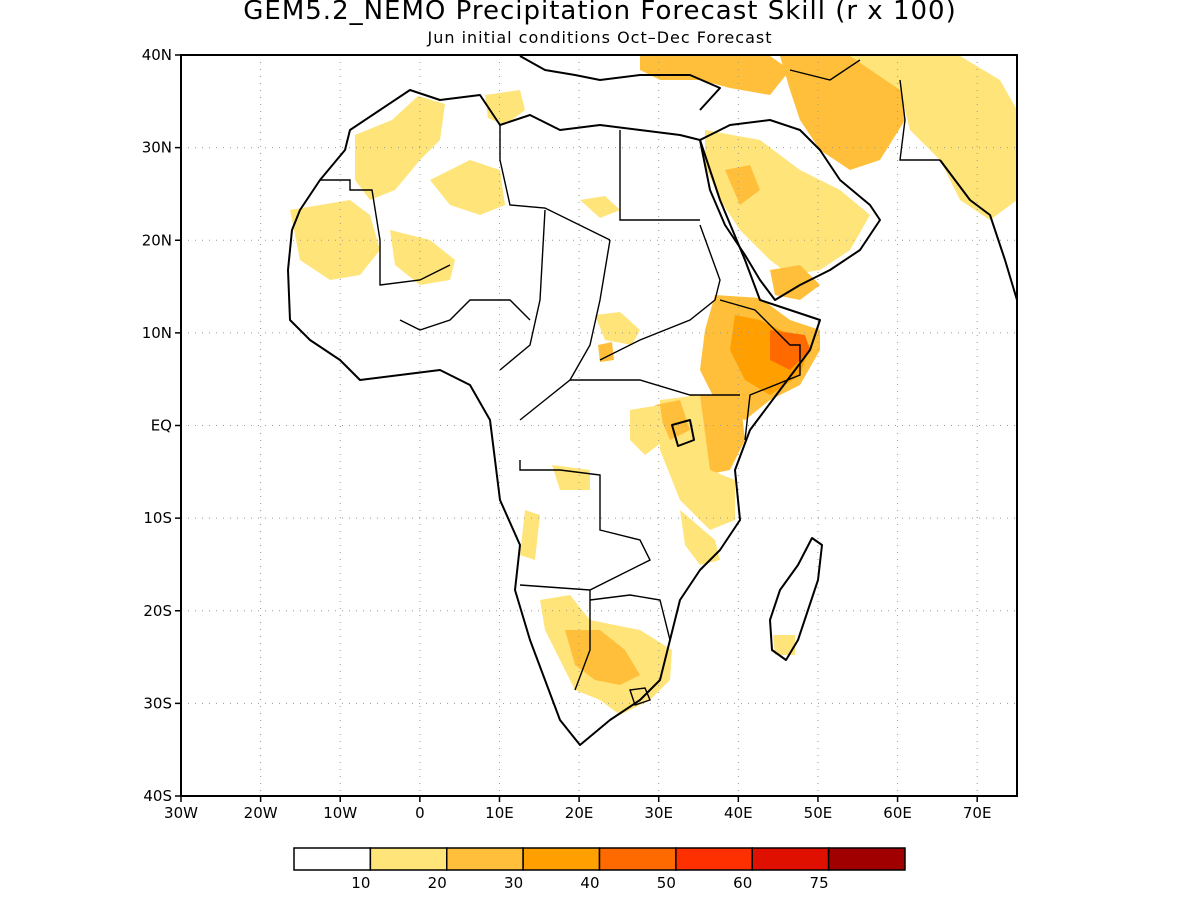 The width and height of the screenshot is (1200, 900). Describe the element at coordinates (157, 148) in the screenshot. I see `lat-tick-label: 30N` at that location.